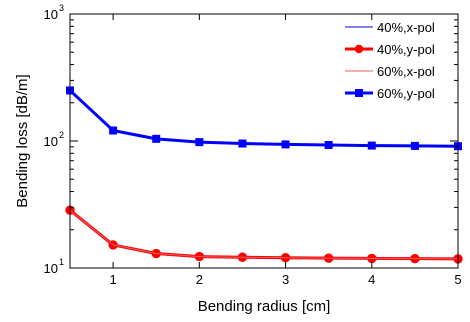 Image resolution: width=470 pixels, height=322 pixels. Describe the element at coordinates (112, 279) in the screenshot. I see `x-tick-label: 1` at that location.